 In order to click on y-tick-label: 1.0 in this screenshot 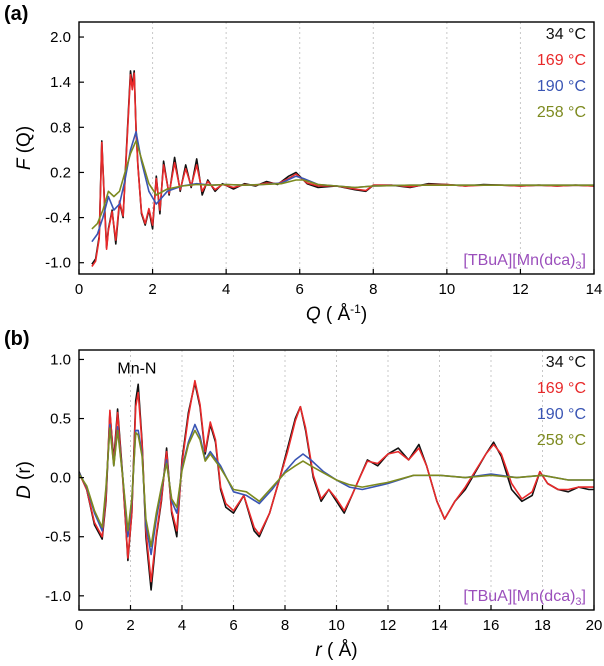, I will do `click(60, 359)`.